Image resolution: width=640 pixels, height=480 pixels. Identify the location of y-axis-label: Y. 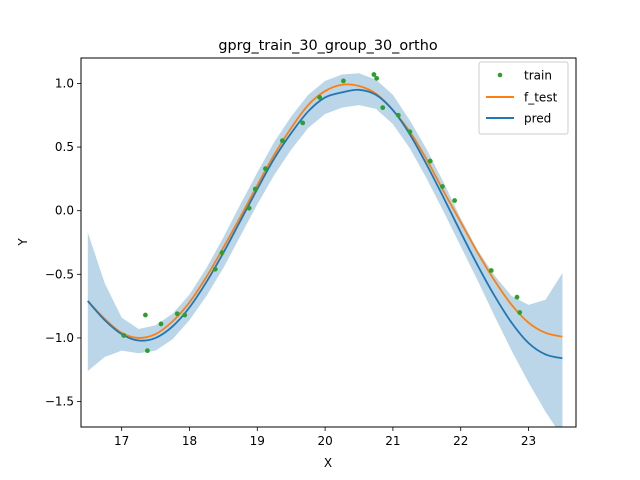
(23, 242).